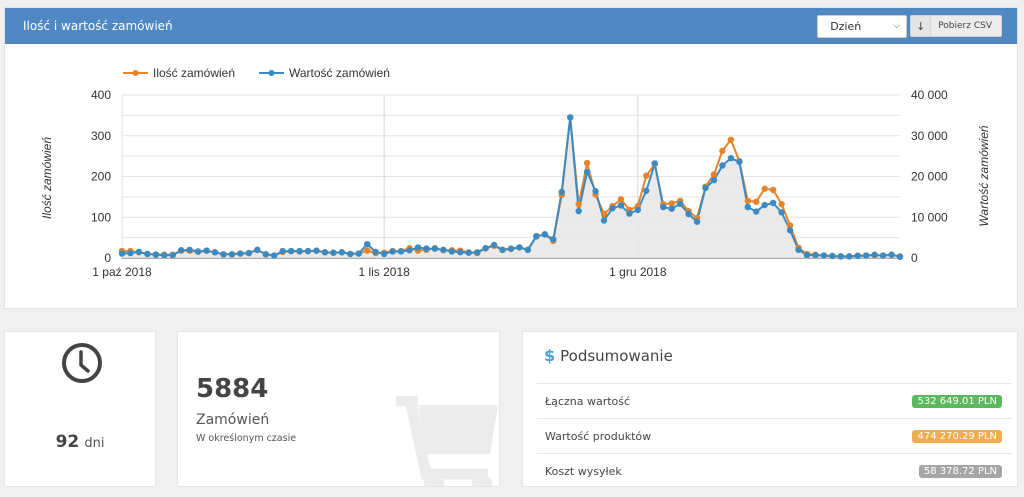 This screenshot has width=1024, height=497. What do you see at coordinates (550, 355) in the screenshot?
I see `dollar-icon: $` at bounding box center [550, 355].